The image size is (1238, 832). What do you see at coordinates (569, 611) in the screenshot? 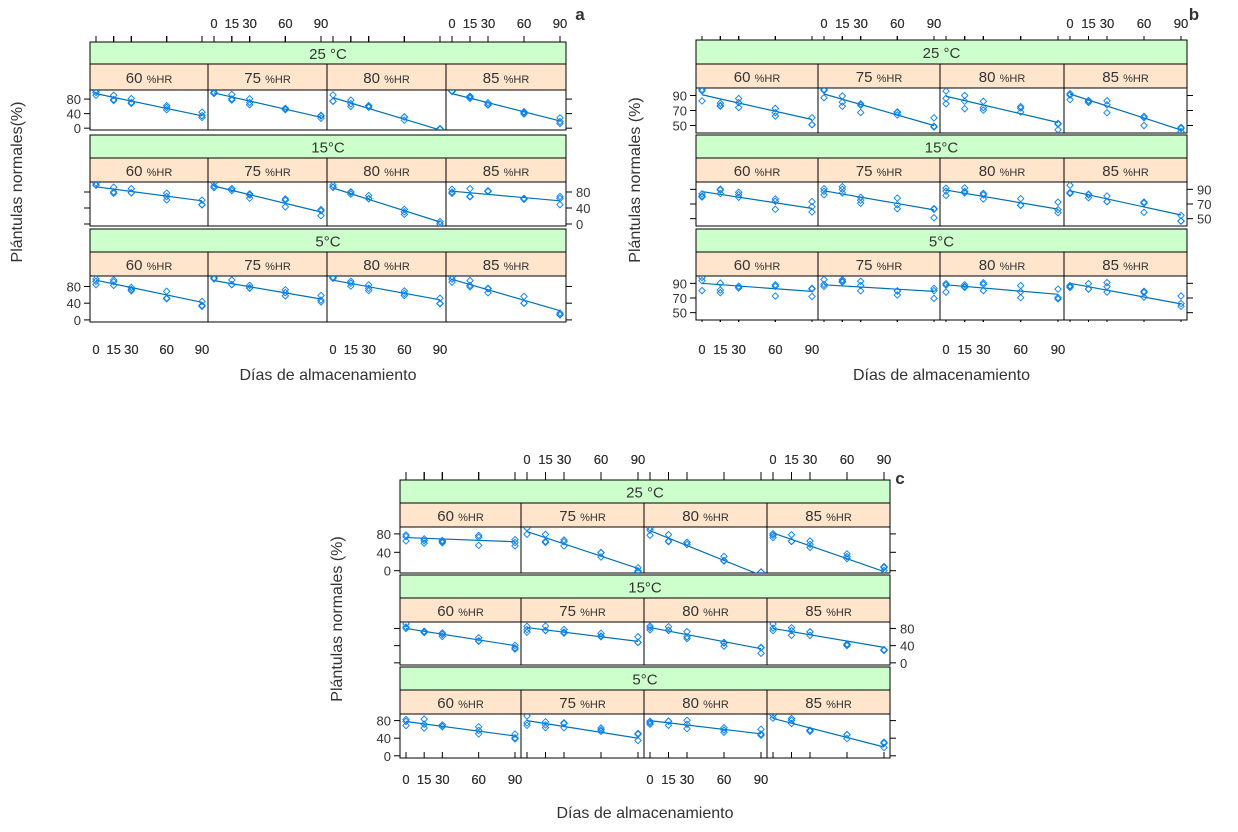
I see `hr-level: 75` at bounding box center [569, 611].